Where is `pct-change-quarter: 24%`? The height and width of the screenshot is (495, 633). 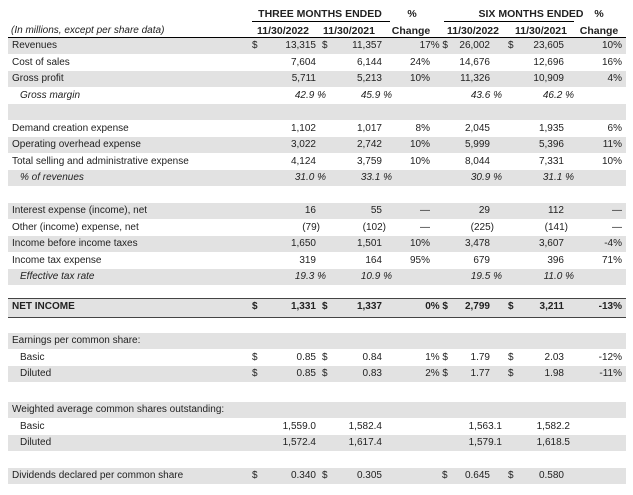 pct-change-quarter: 24% is located at coordinates (419, 62).